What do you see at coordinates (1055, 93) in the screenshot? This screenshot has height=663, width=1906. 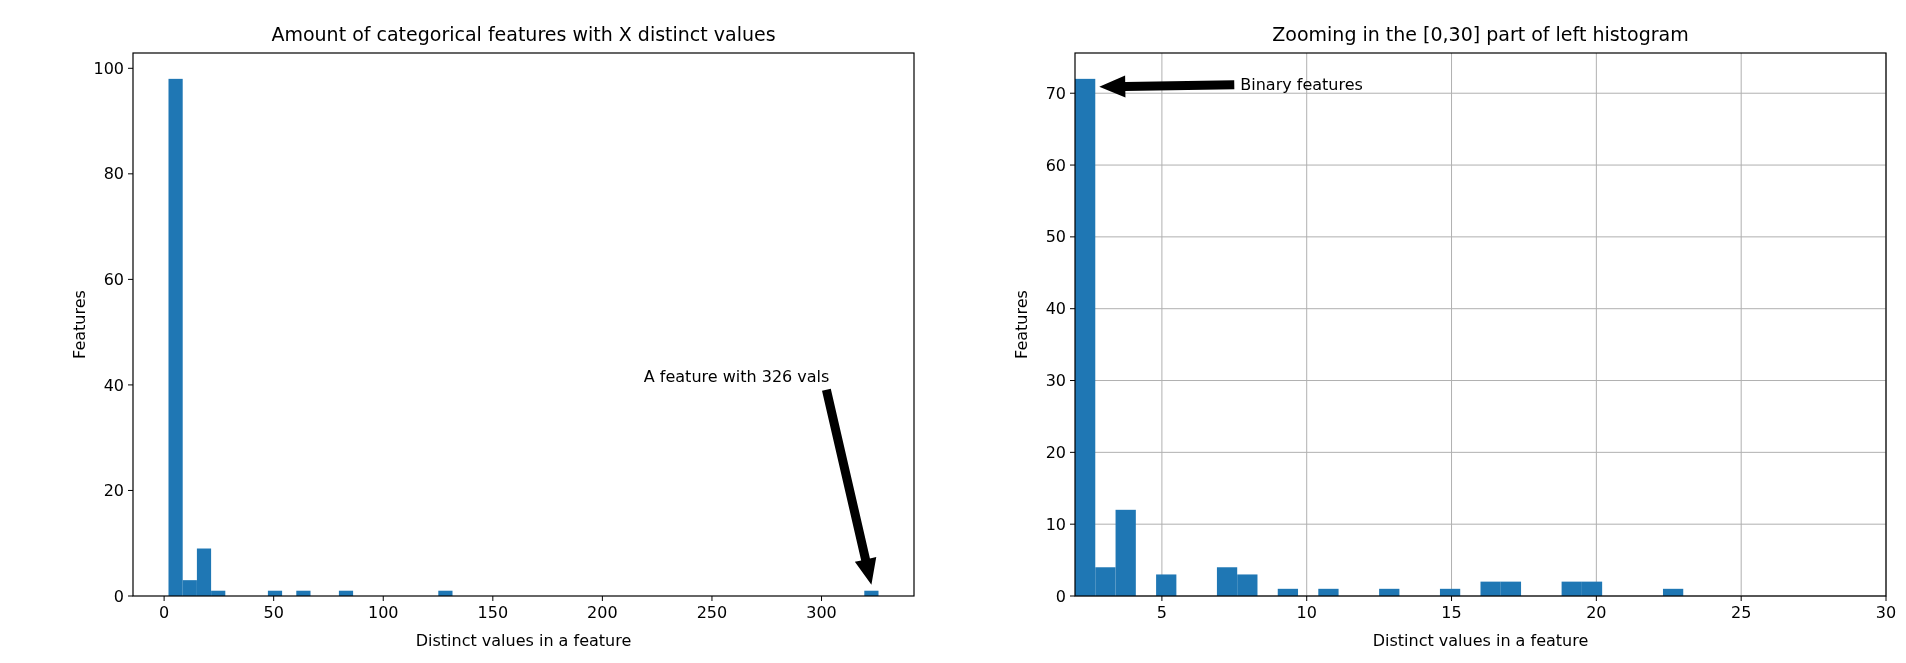 I see `y-tick-label: 70` at bounding box center [1055, 93].